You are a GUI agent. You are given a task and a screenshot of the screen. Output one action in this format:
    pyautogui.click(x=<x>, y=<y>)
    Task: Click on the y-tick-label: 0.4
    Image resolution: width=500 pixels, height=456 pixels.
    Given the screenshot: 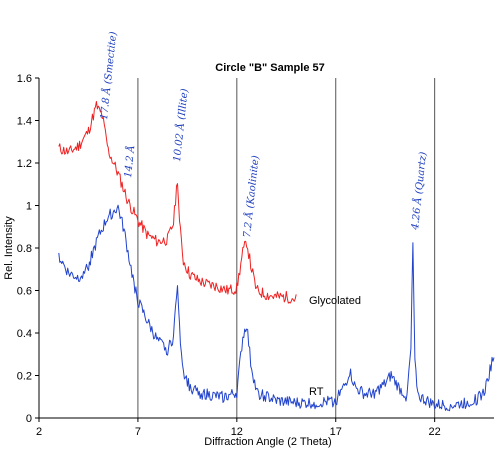 What is the action you would take?
    pyautogui.click(x=24, y=334)
    